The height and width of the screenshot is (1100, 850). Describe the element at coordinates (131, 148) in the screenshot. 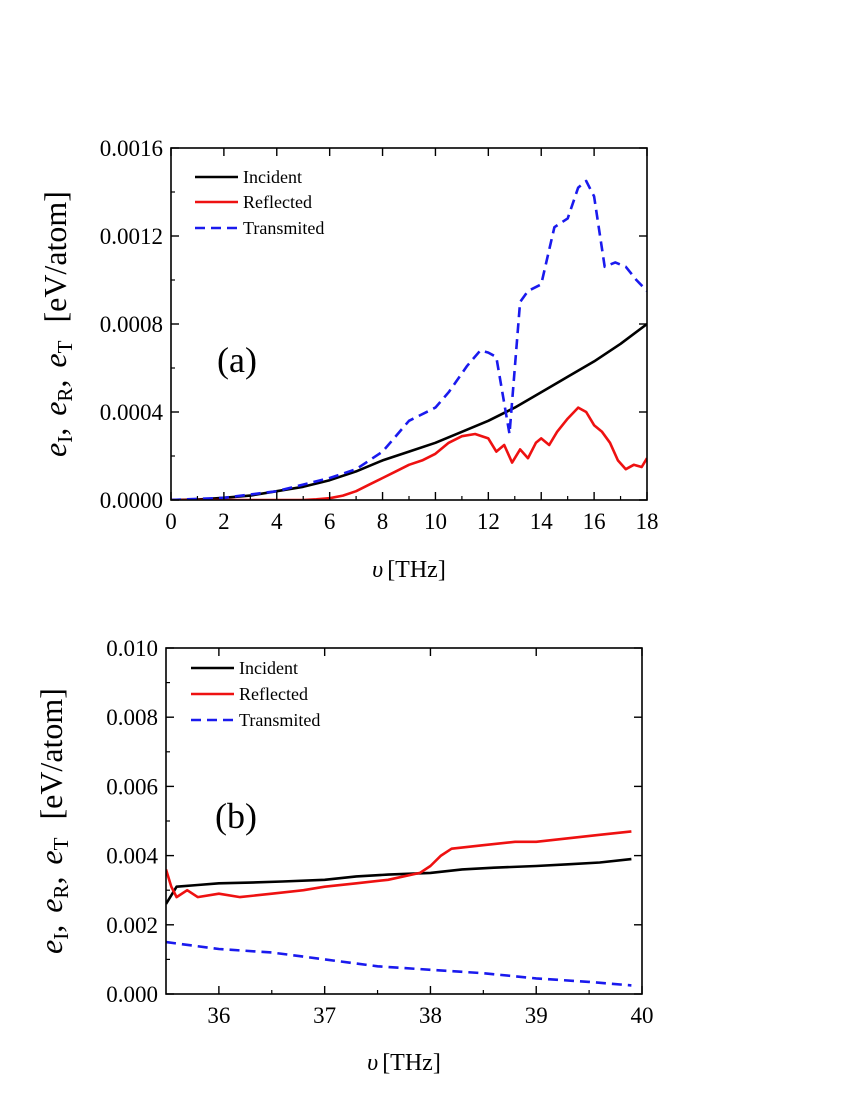

I see `y-tick-label: 0.0016` at that location.